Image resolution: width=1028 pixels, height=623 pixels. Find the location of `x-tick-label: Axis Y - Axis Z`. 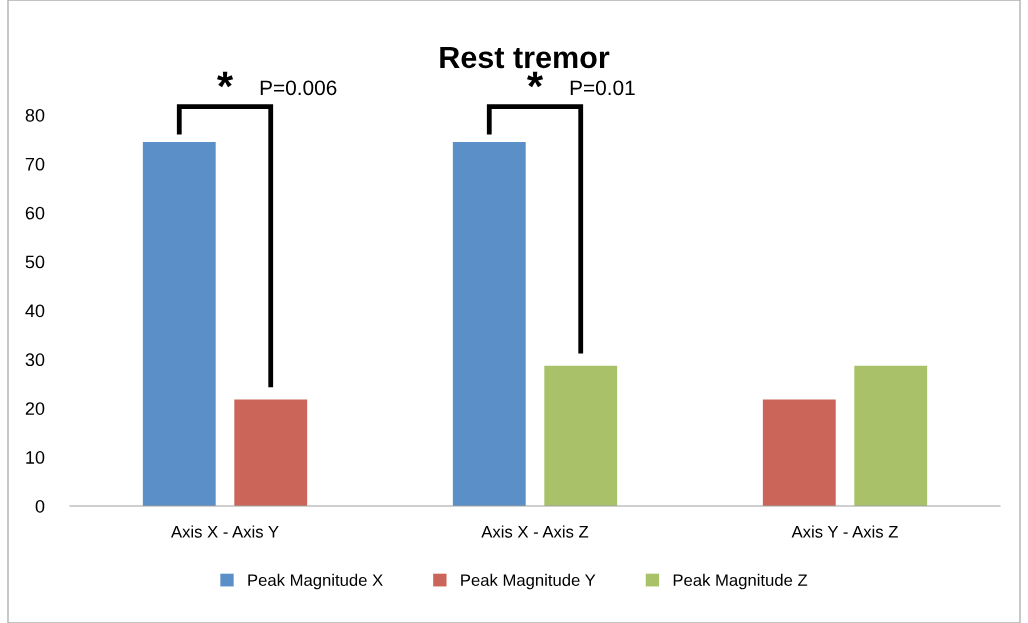

x-tick-label: Axis Y - Axis Z is located at coordinates (844, 531).